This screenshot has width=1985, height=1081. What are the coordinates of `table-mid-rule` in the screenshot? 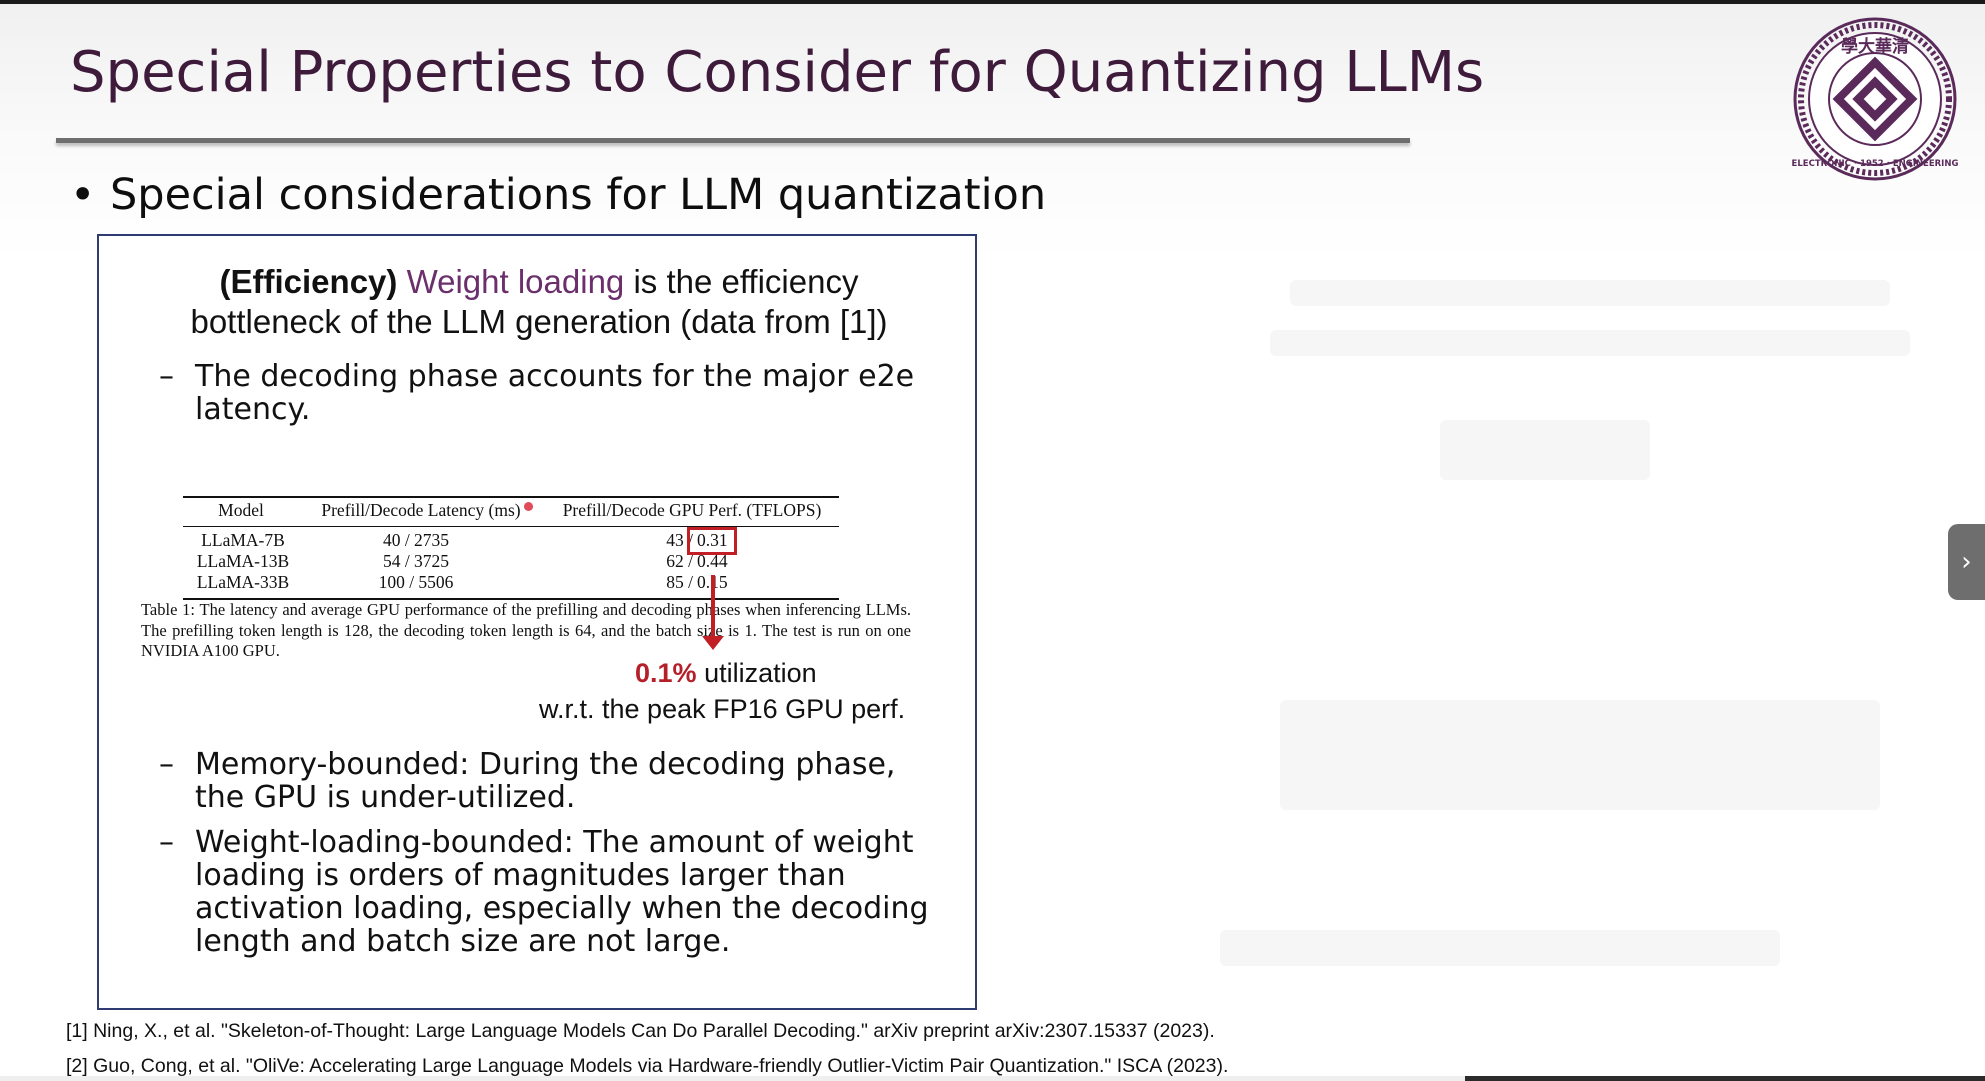 It's located at (511, 526).